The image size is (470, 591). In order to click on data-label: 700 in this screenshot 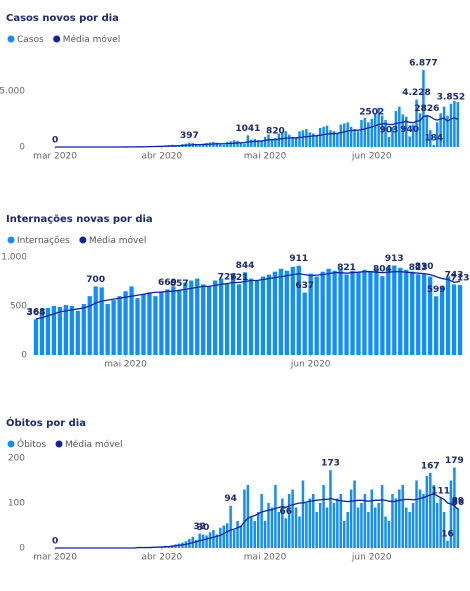, I will do `click(95, 280)`.